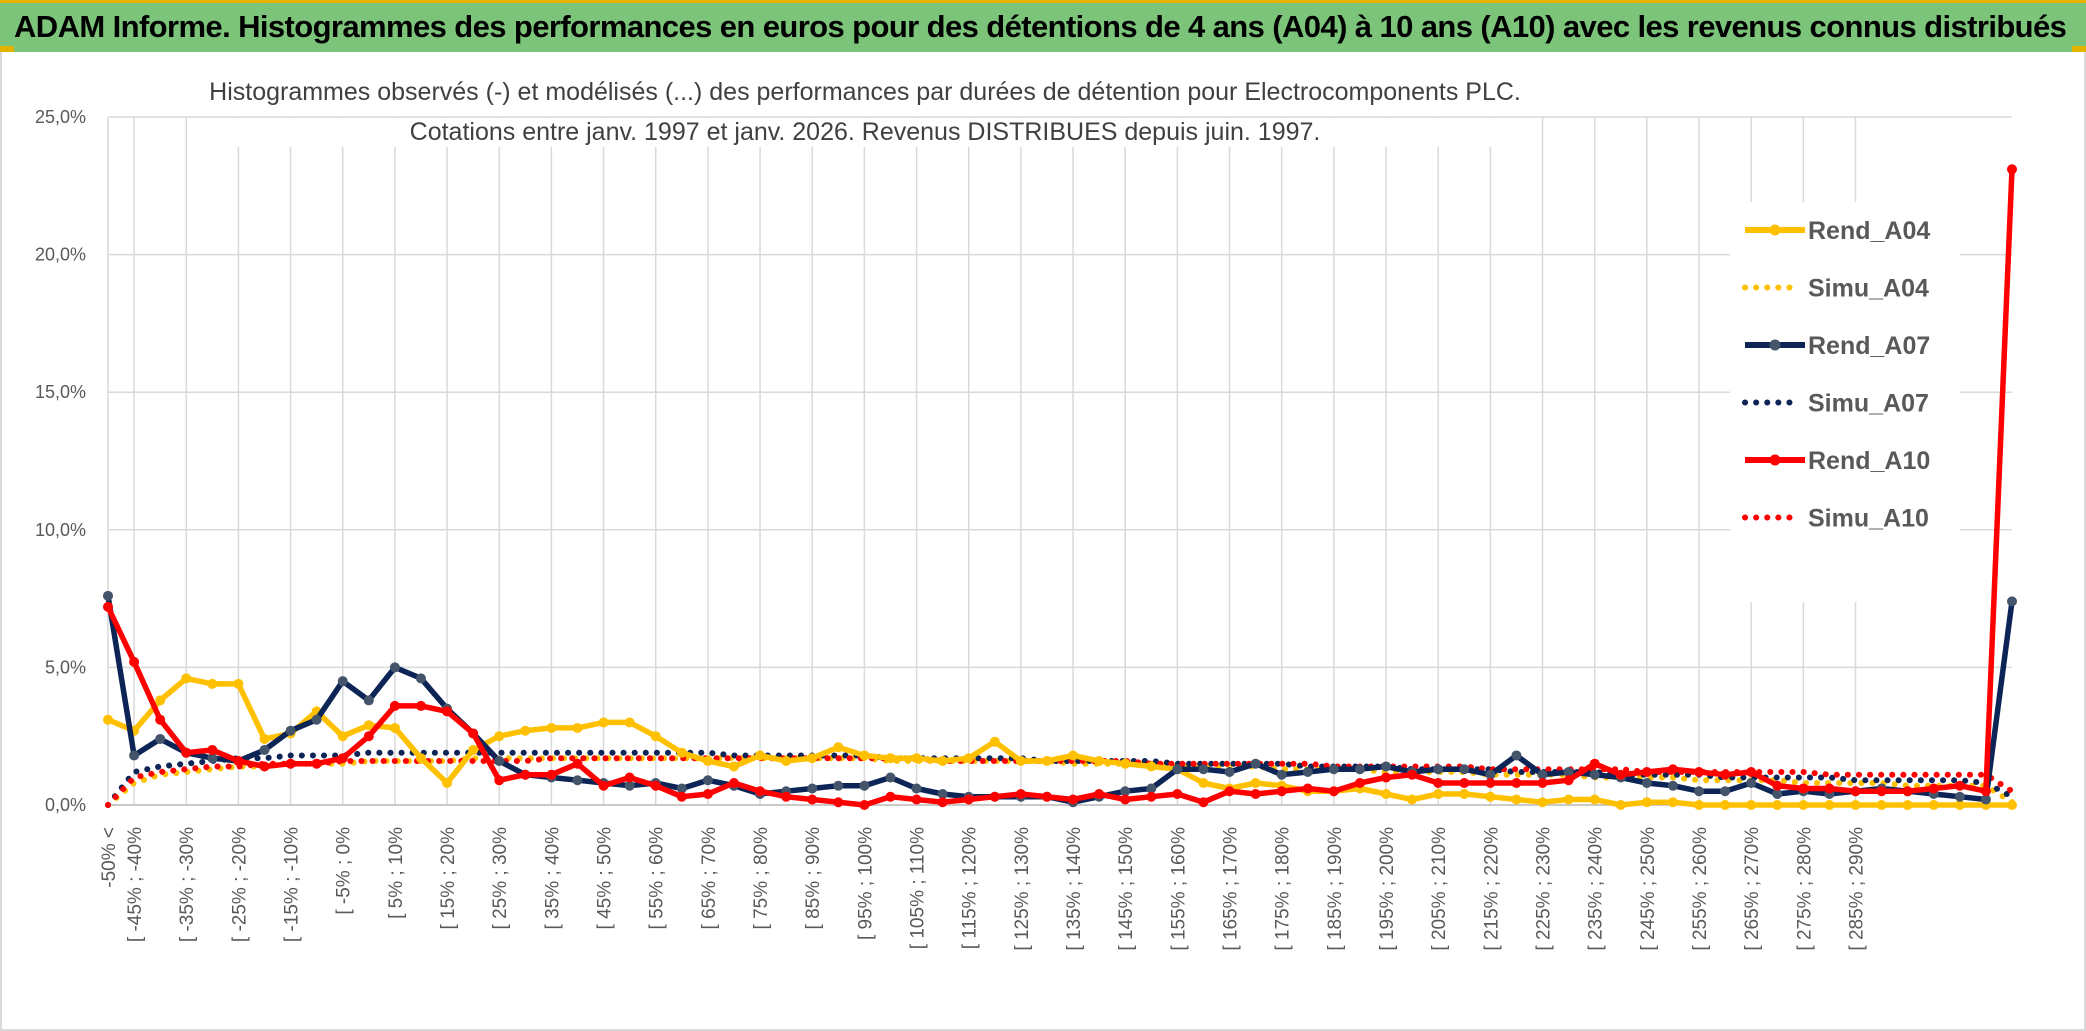  I want to click on x-tick-label: [ 125% ; 130%, so click(1022, 889).